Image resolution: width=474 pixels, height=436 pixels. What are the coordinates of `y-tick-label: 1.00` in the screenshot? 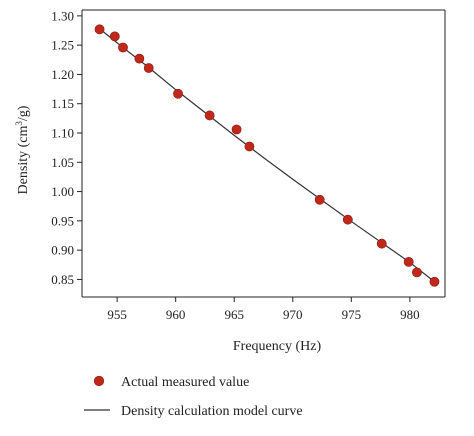 It's located at (62, 191).